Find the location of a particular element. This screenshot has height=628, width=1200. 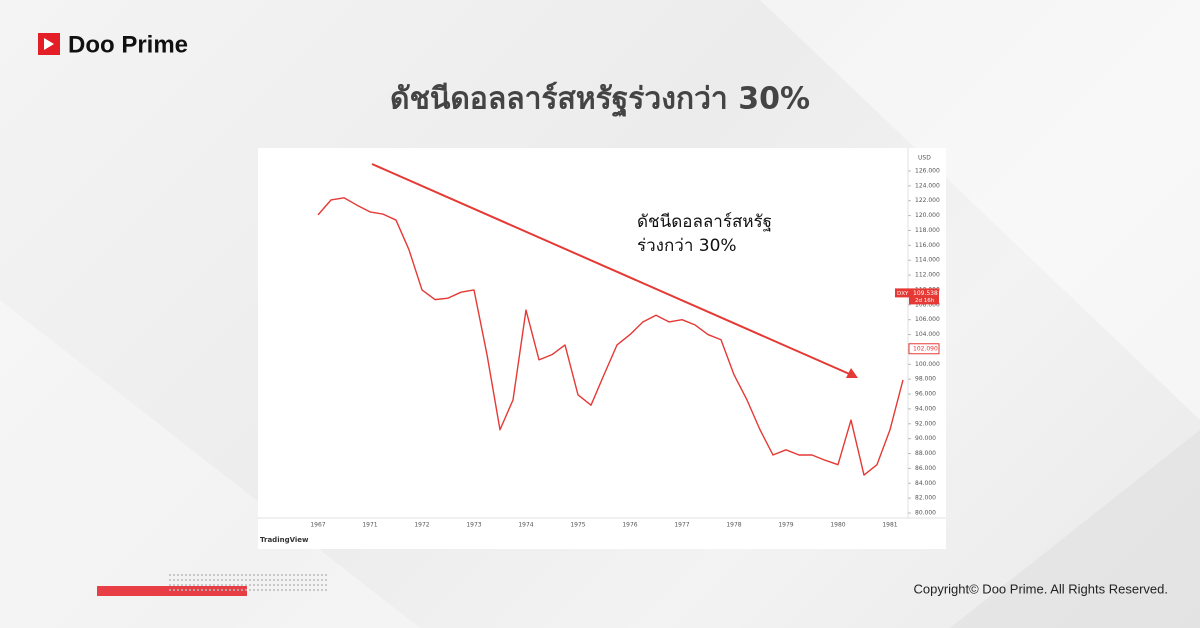

y-tick-label: 118.000 is located at coordinates (927, 230).